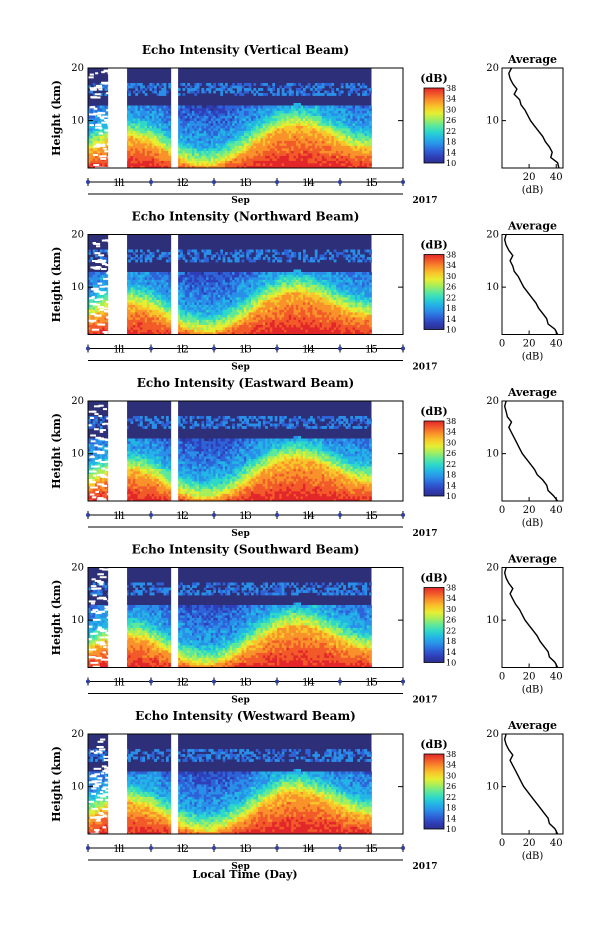 The height and width of the screenshot is (931, 616). Describe the element at coordinates (214, 182) in the screenshot. I see `time-marker` at that location.